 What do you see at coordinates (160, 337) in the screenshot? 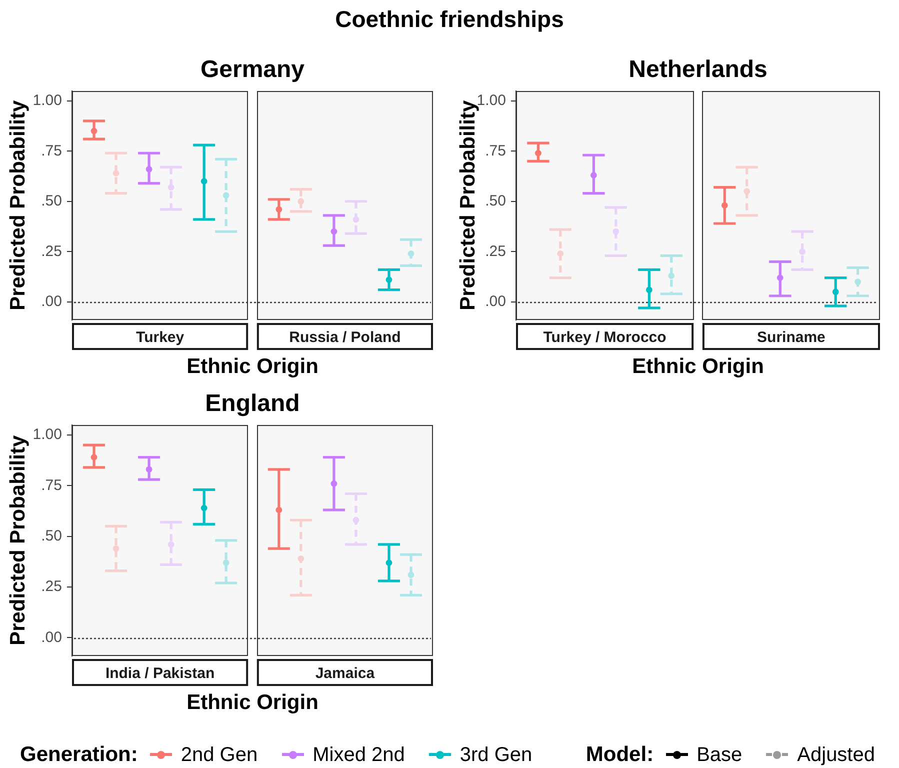
I see `x-tick-label: Turkey` at bounding box center [160, 337].